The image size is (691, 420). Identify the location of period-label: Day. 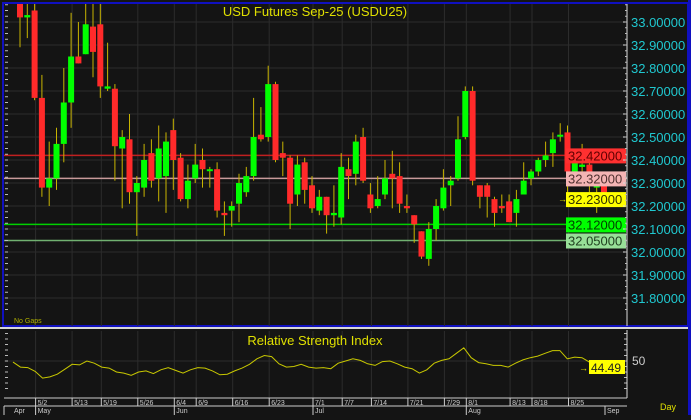
(668, 407).